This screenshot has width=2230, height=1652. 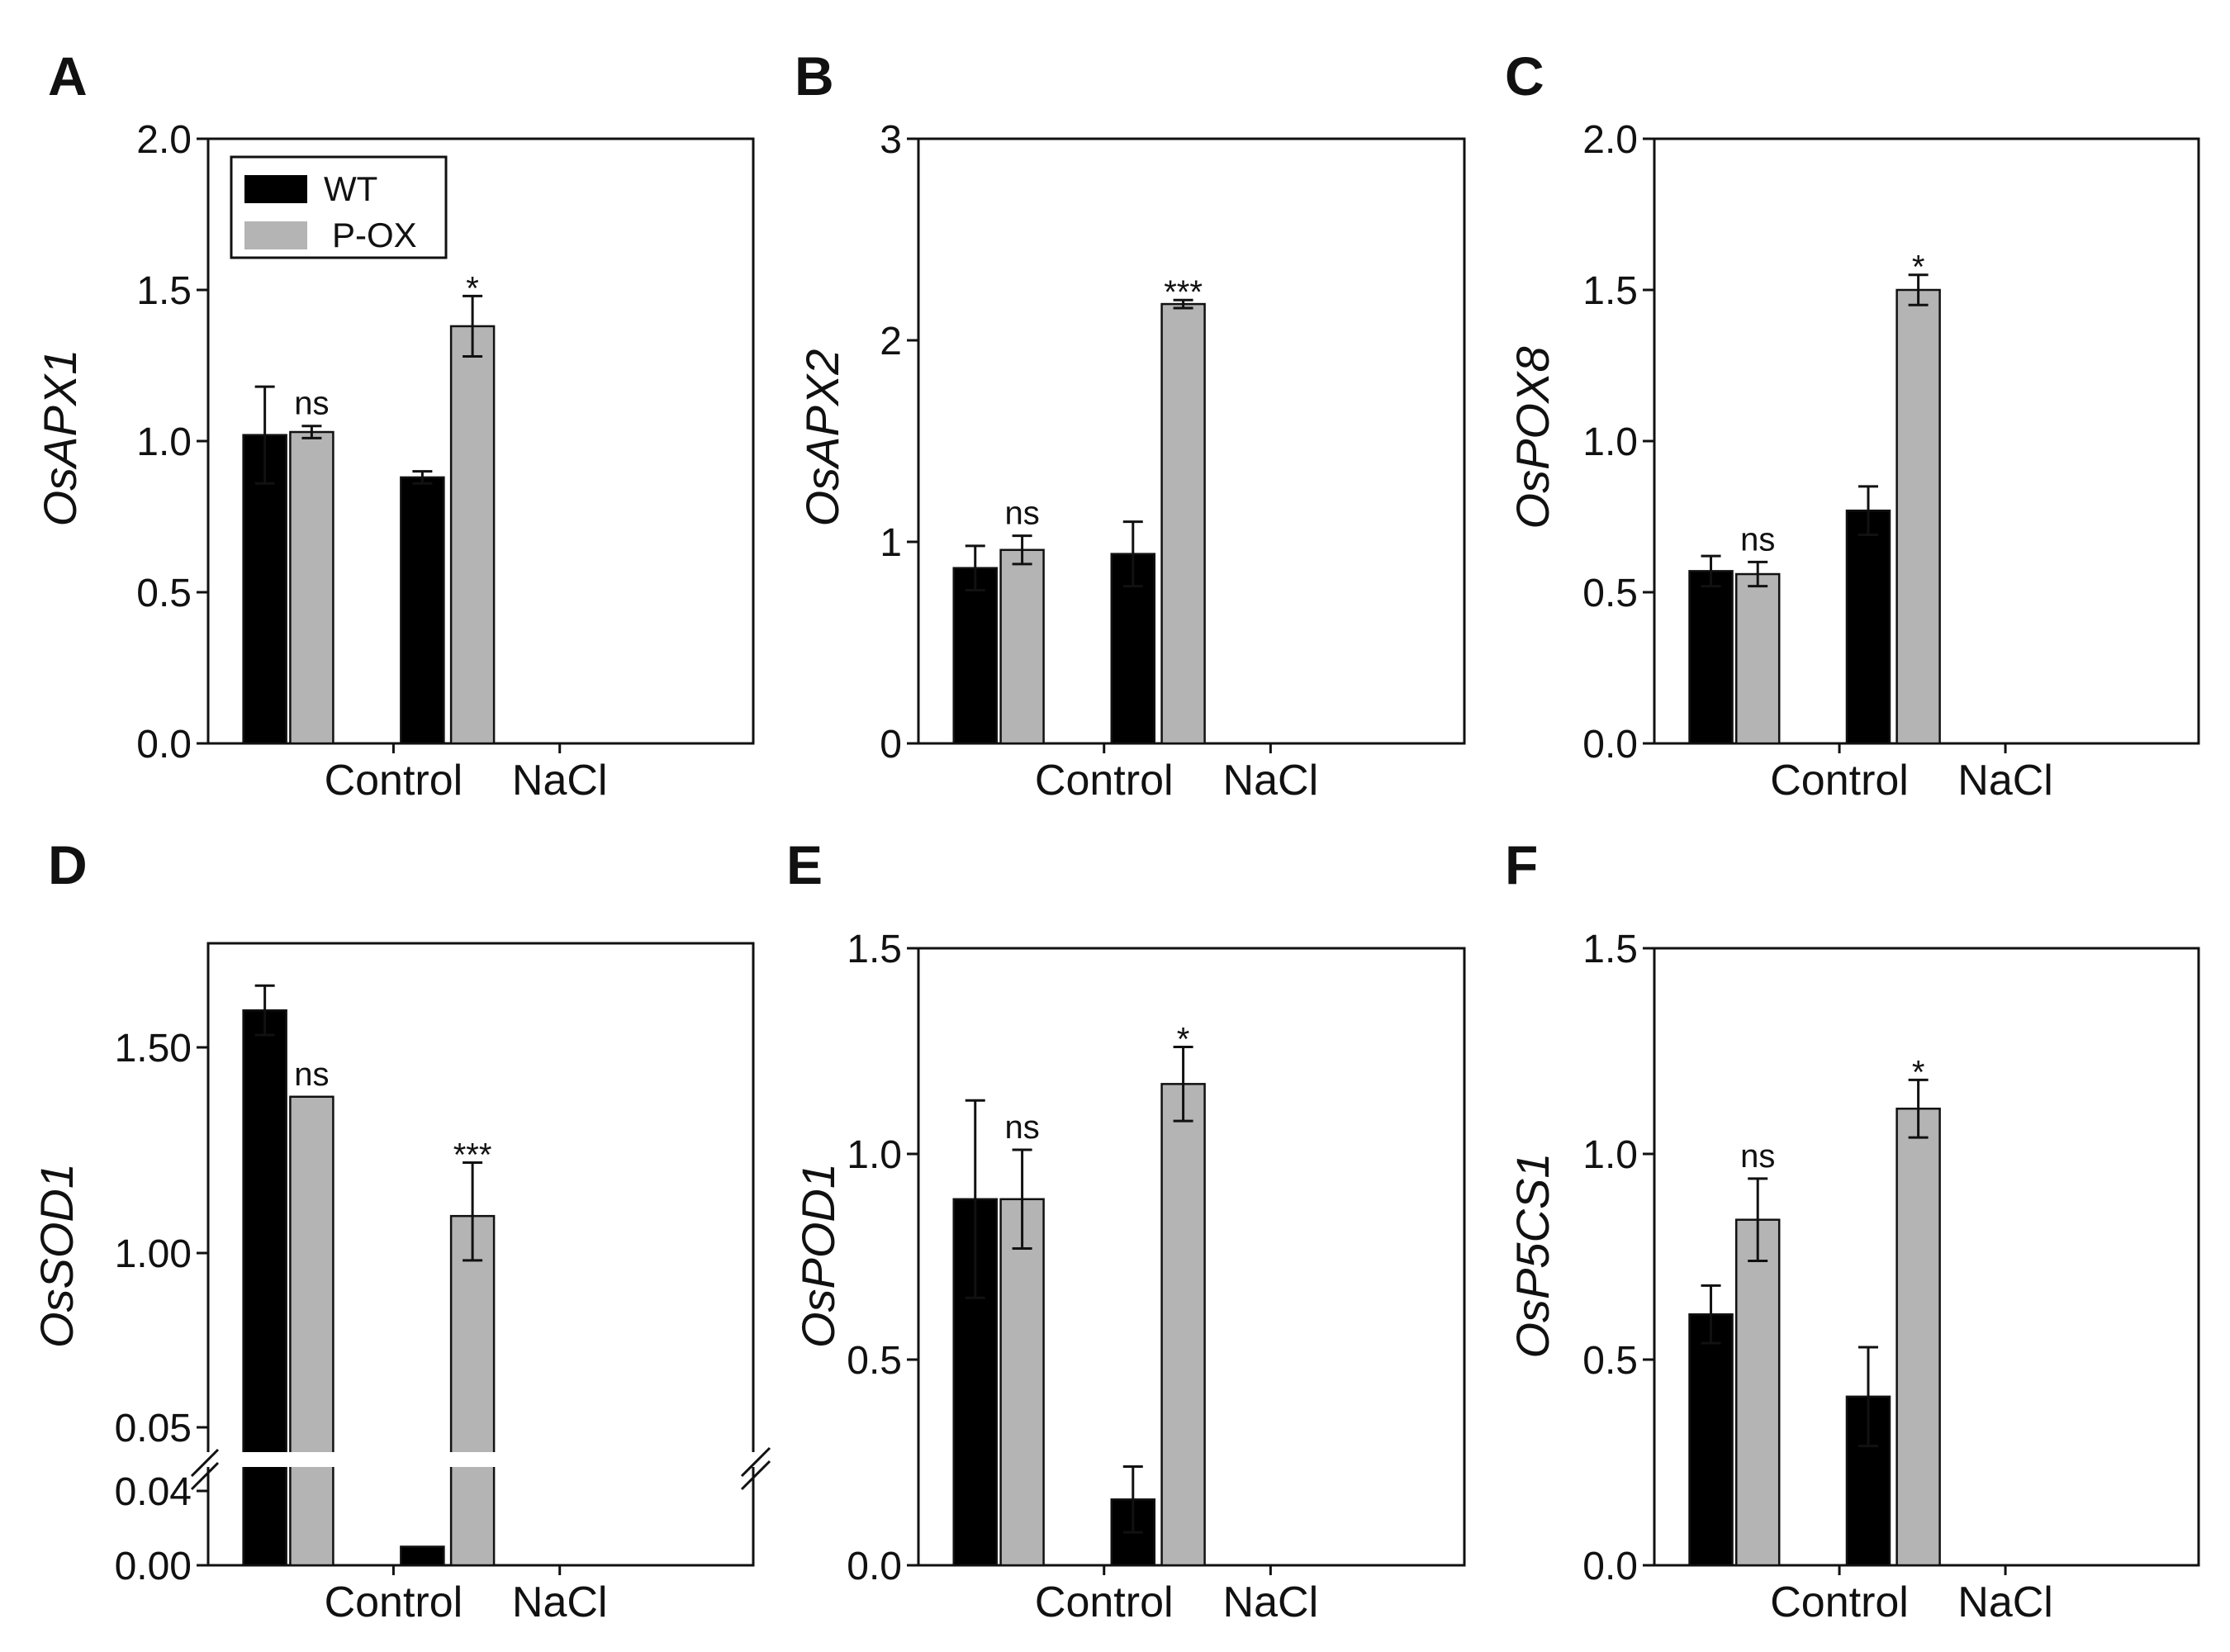 What do you see at coordinates (818, 1255) in the screenshot?
I see `y-axis-label: OsPOD1` at bounding box center [818, 1255].